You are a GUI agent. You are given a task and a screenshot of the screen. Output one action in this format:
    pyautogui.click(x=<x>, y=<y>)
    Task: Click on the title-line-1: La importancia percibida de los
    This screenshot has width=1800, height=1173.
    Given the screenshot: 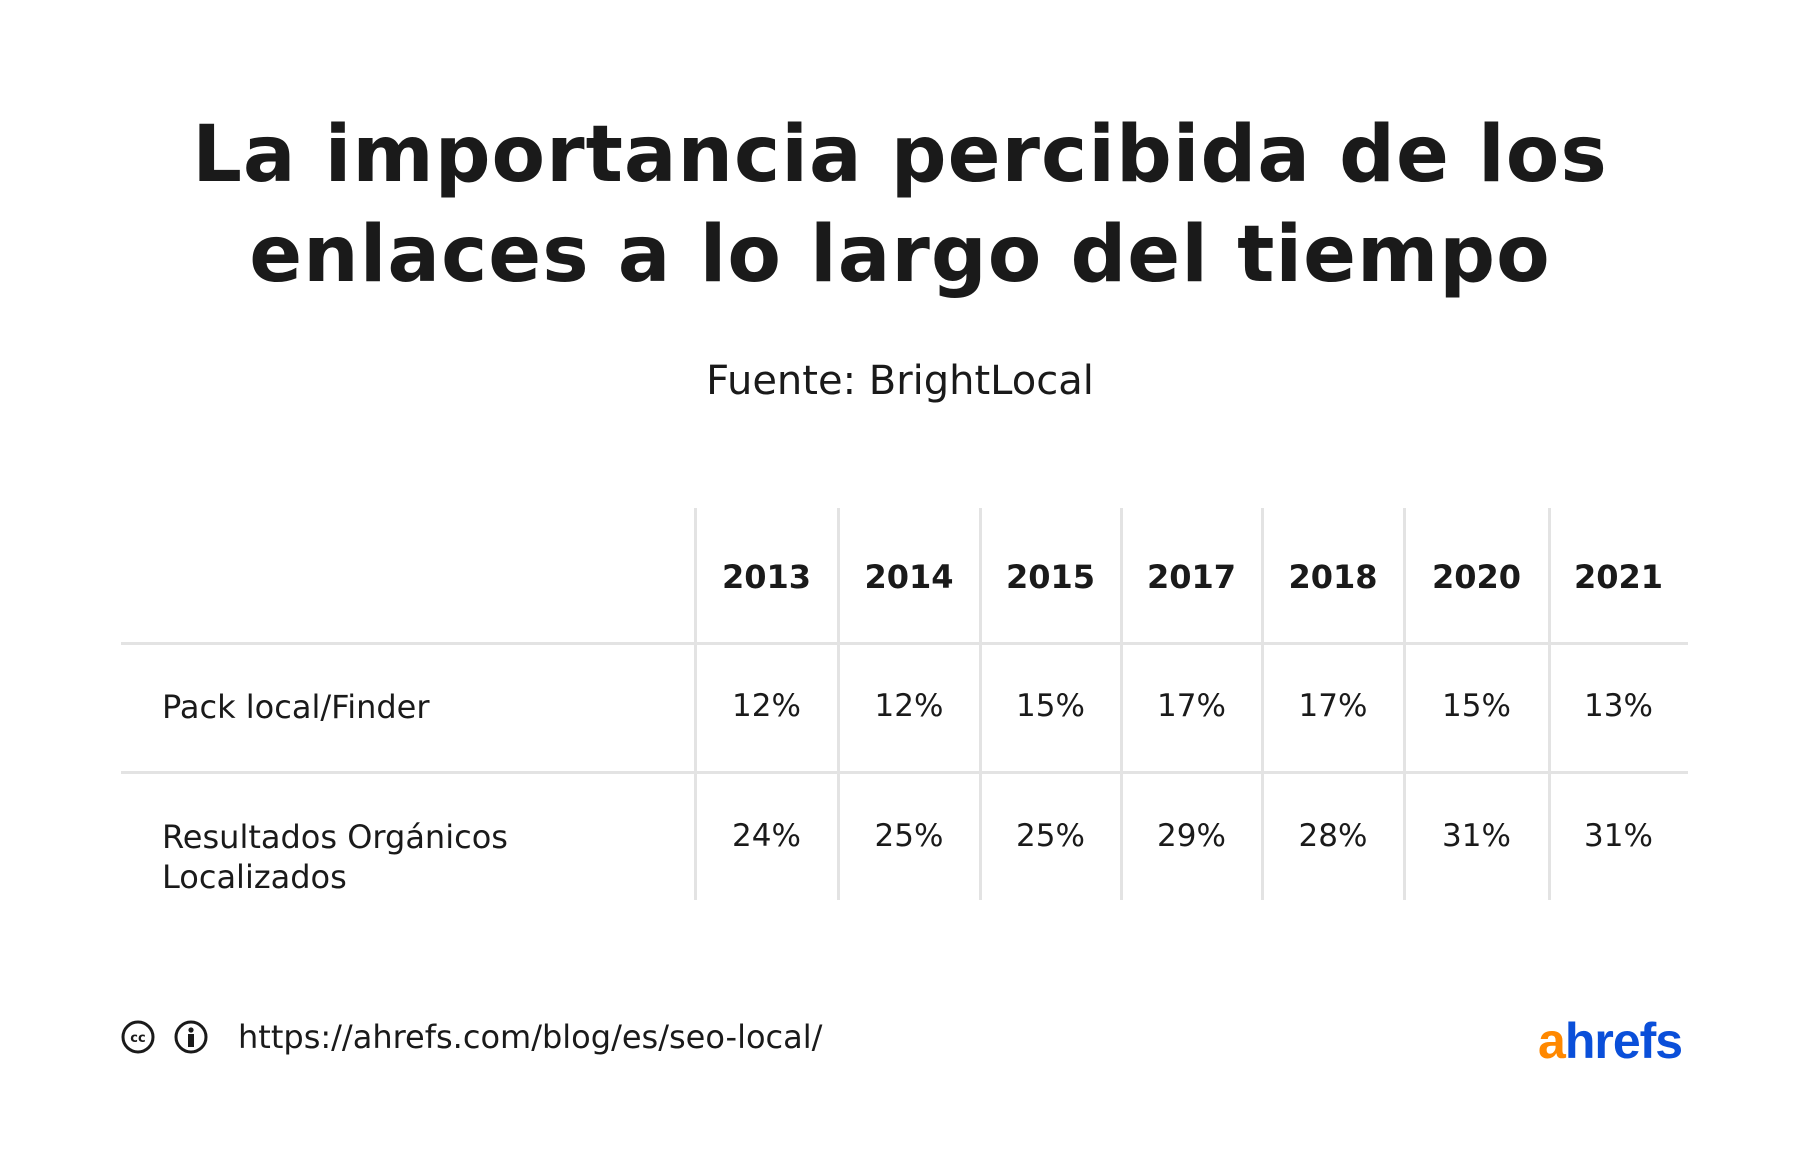 What is the action you would take?
    pyautogui.click(x=900, y=155)
    